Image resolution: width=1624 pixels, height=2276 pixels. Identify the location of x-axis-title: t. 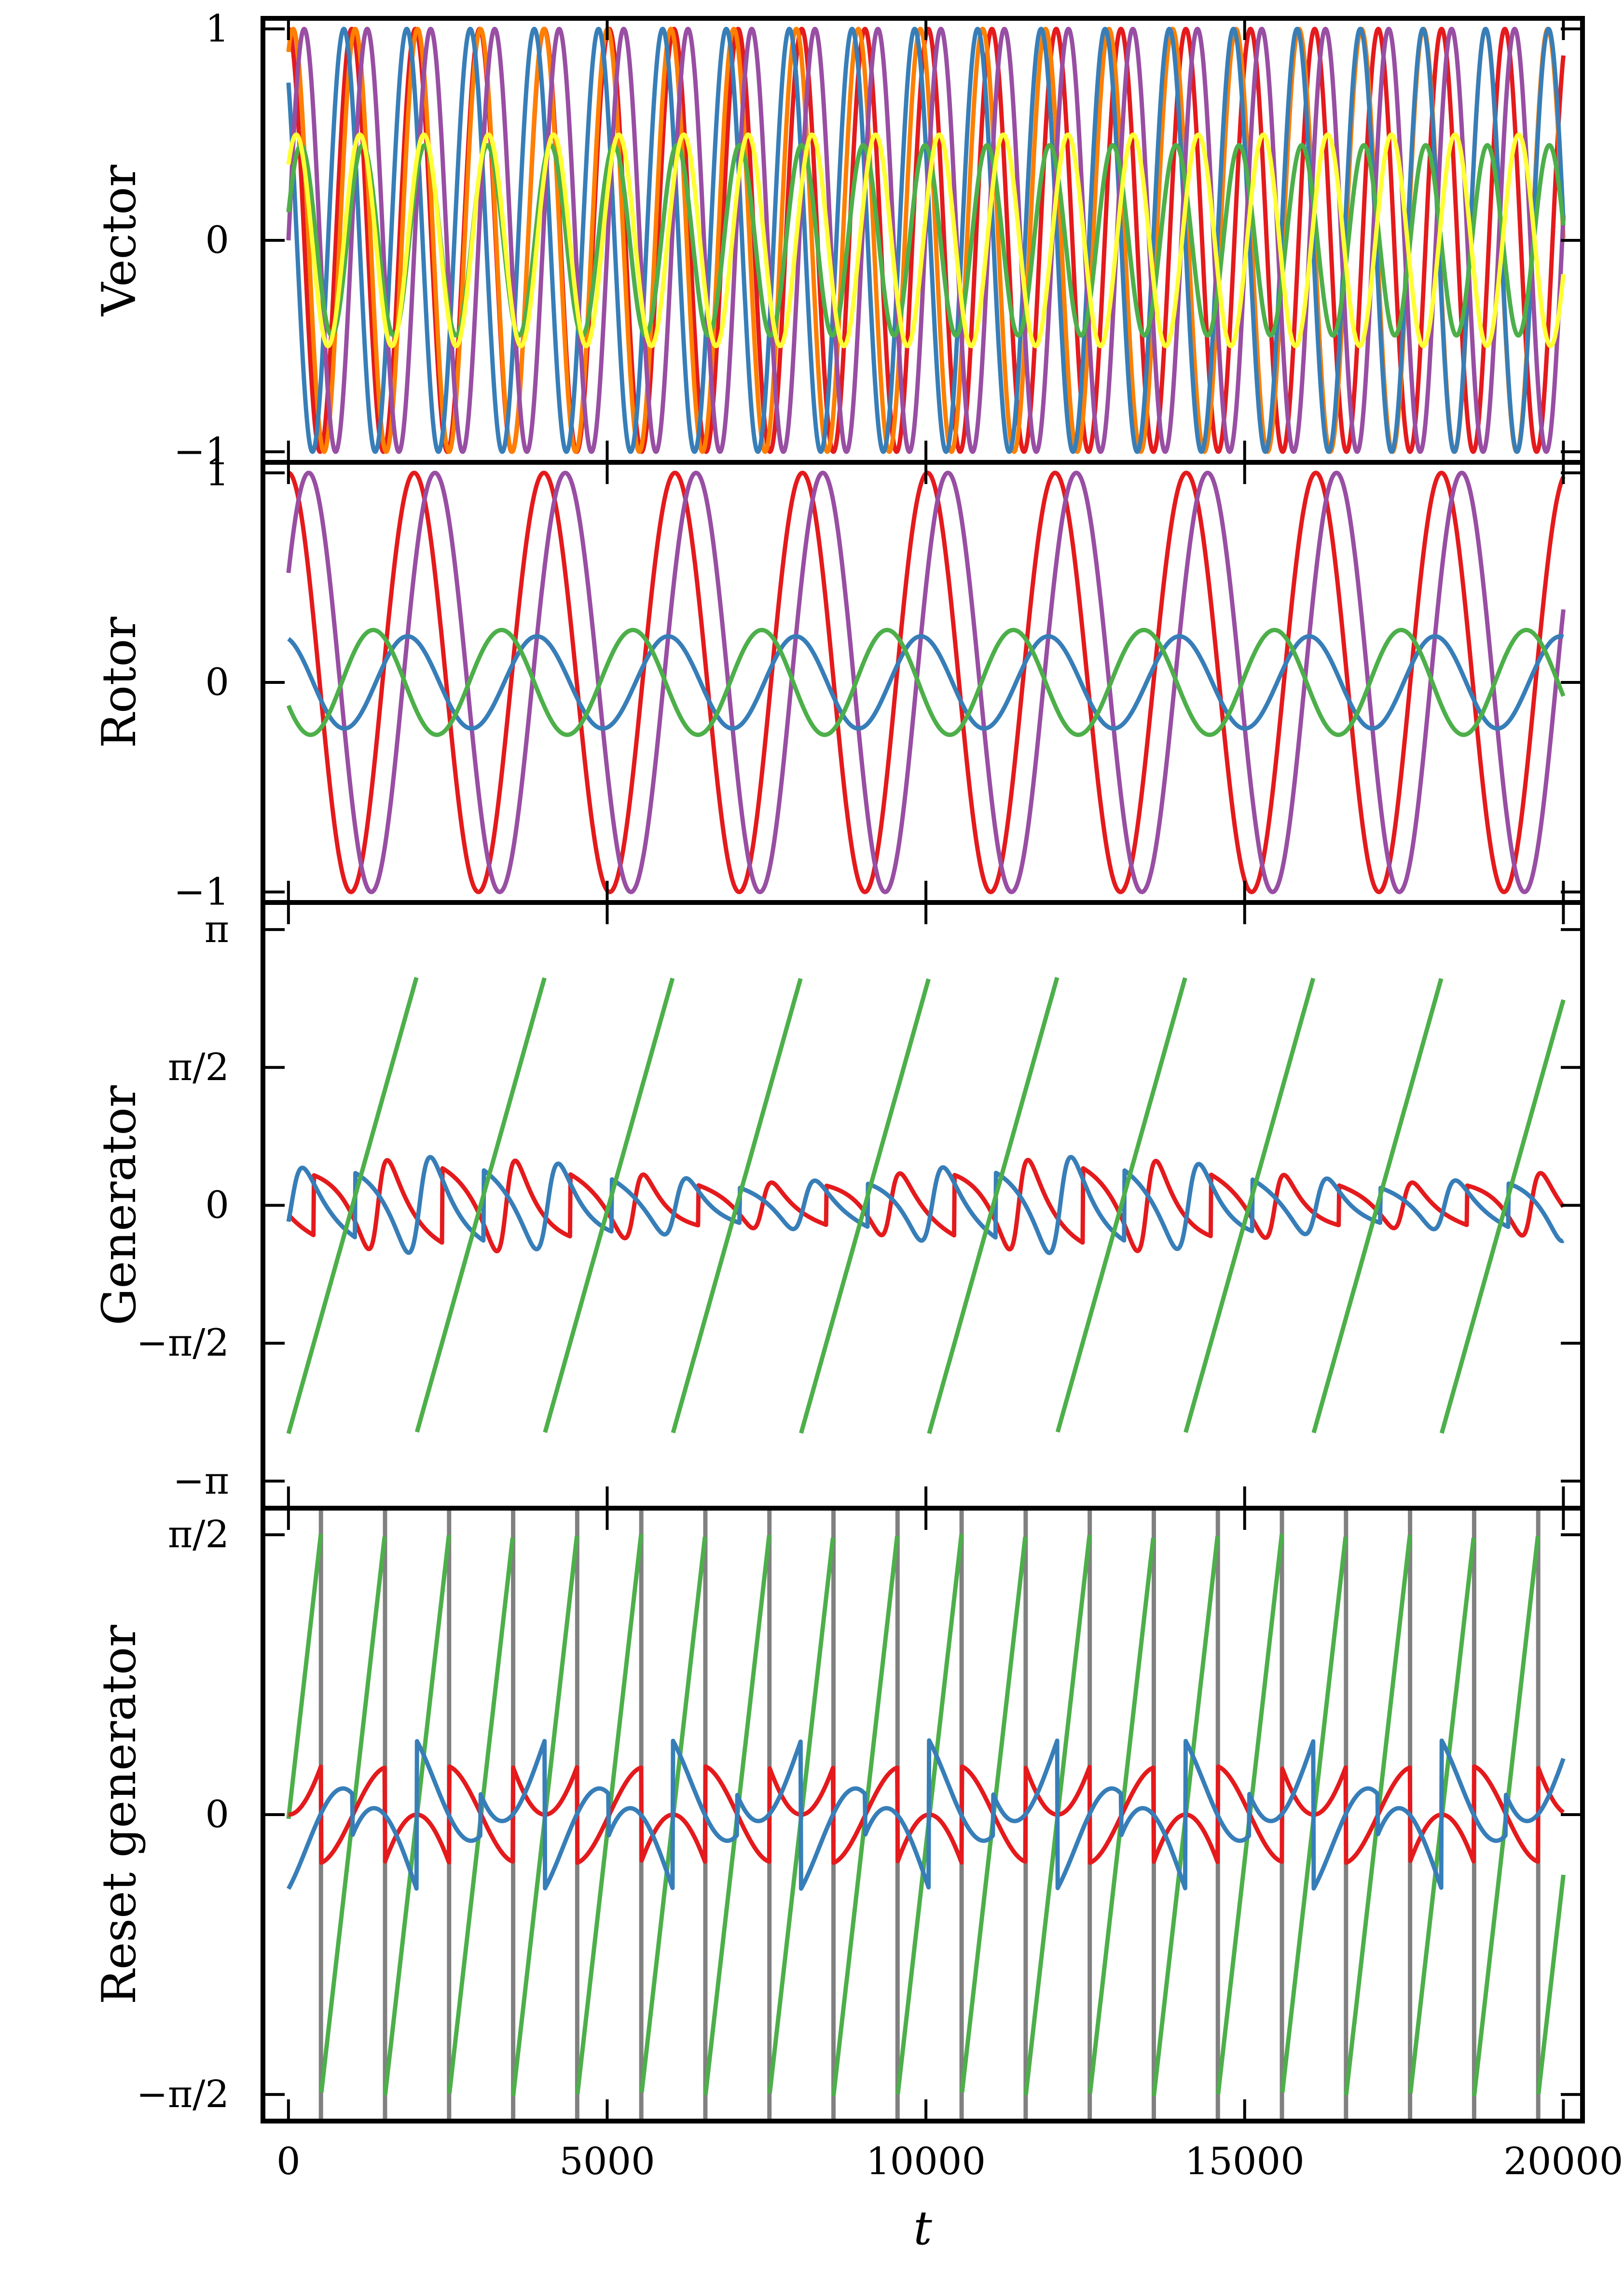
(923, 2228).